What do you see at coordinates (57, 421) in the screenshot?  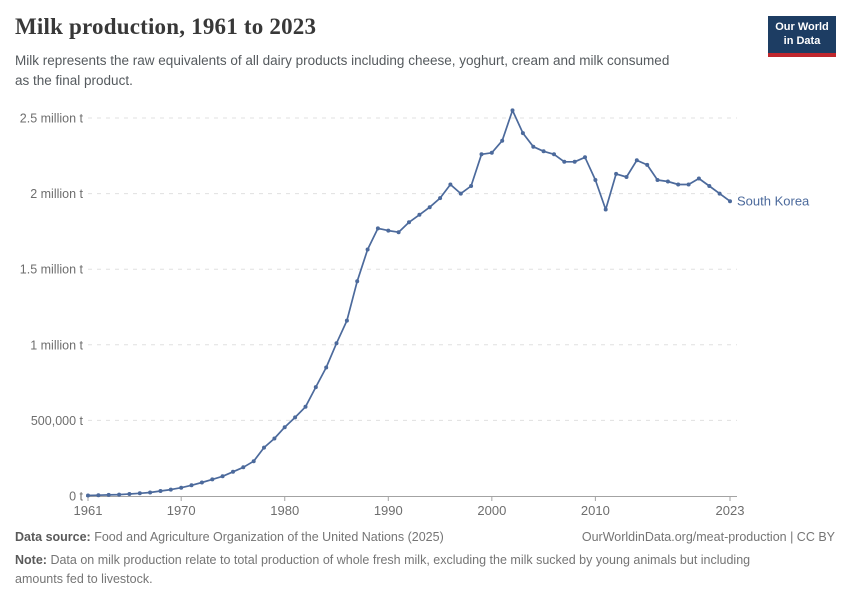 I see `y-axis-tick-label: 500,000 t` at bounding box center [57, 421].